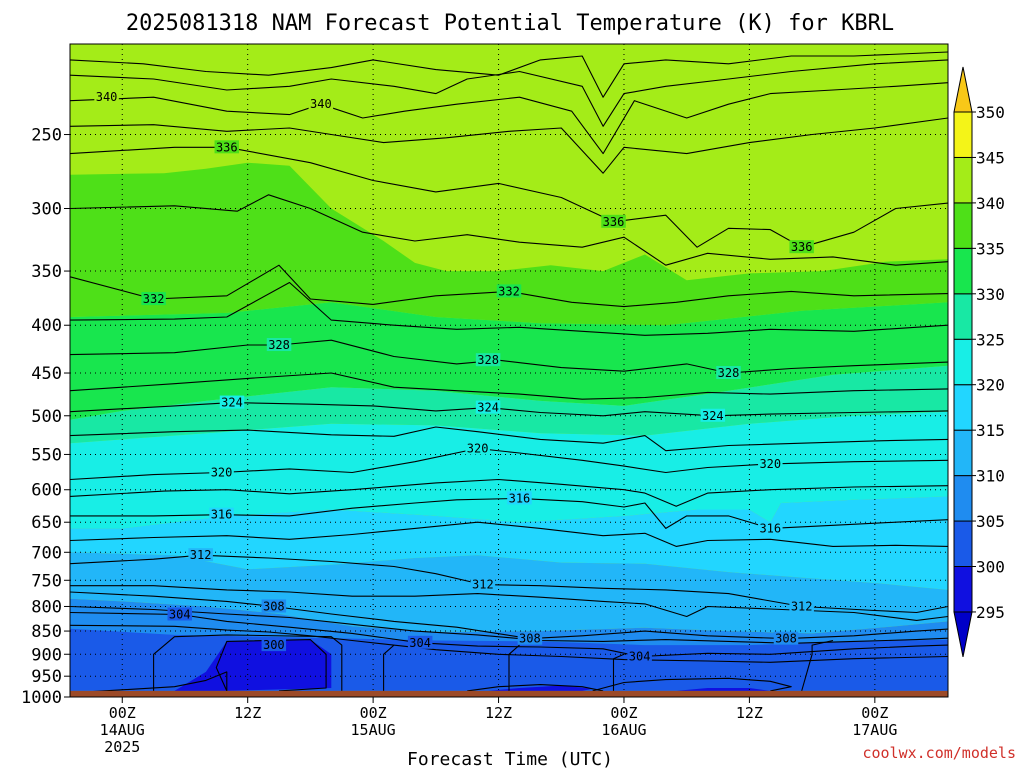  Describe the element at coordinates (46, 523) in the screenshot. I see `y-tick-label: 650` at that location.